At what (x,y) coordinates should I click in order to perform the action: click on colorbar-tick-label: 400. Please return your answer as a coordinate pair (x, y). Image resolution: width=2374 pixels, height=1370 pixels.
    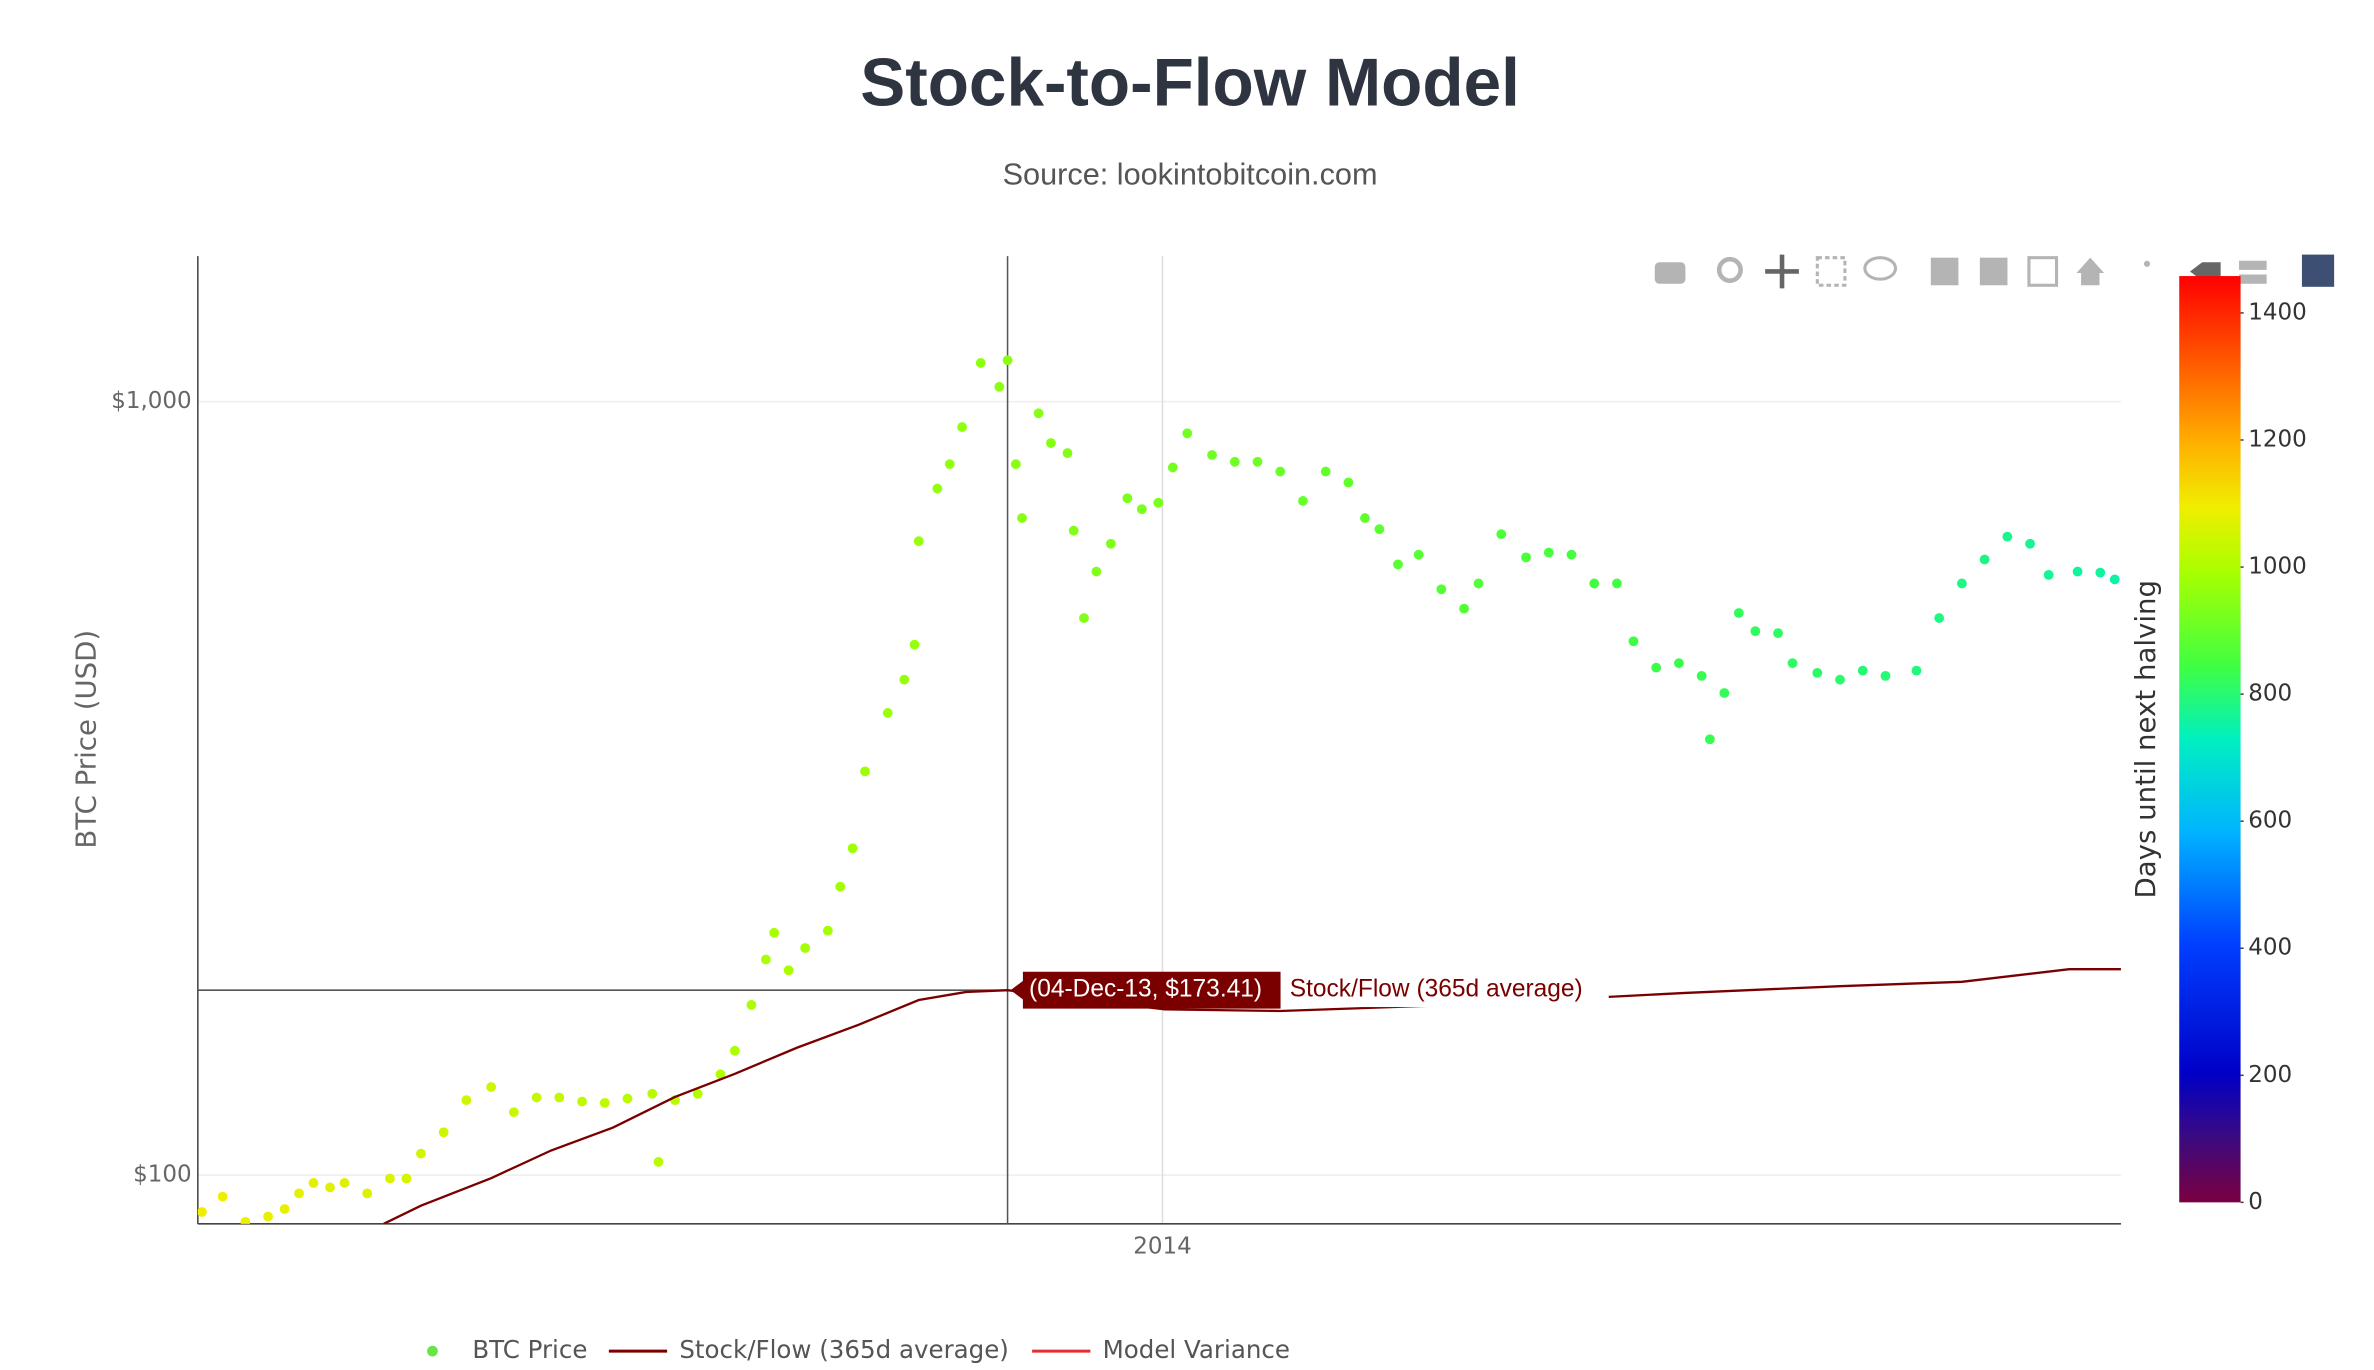
    Looking at the image, I should click on (2270, 948).